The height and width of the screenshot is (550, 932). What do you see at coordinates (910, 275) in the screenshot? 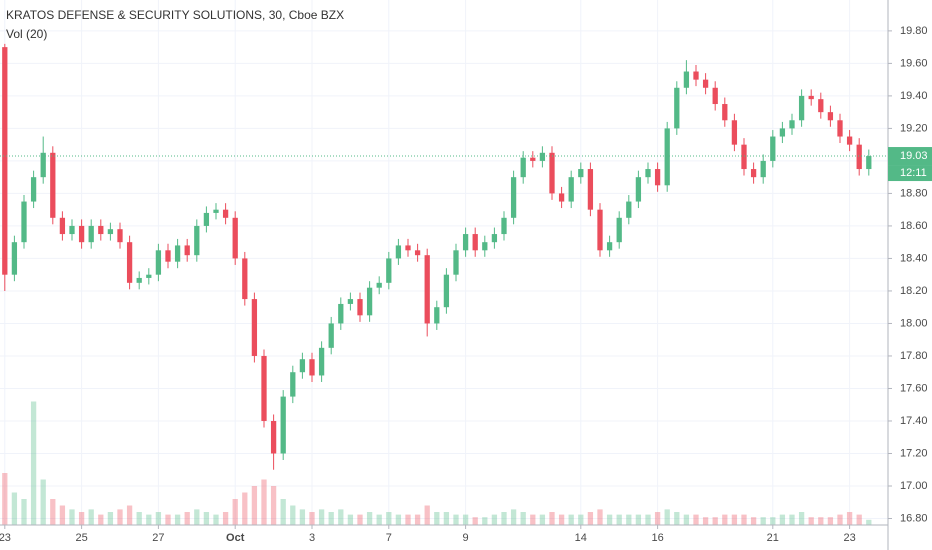
I see `price-axis-panel` at bounding box center [910, 275].